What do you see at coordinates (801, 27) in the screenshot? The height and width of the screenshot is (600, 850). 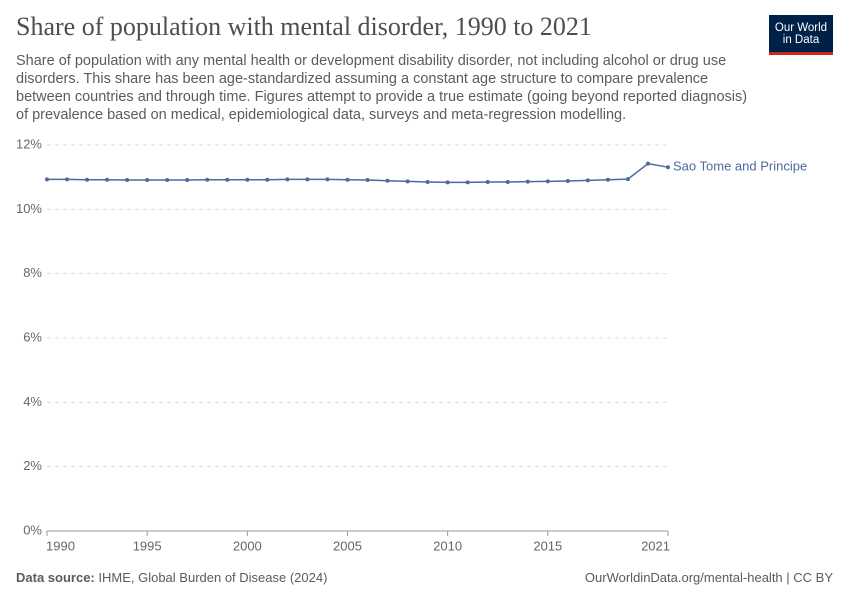 I see `logo-text: Our World` at bounding box center [801, 27].